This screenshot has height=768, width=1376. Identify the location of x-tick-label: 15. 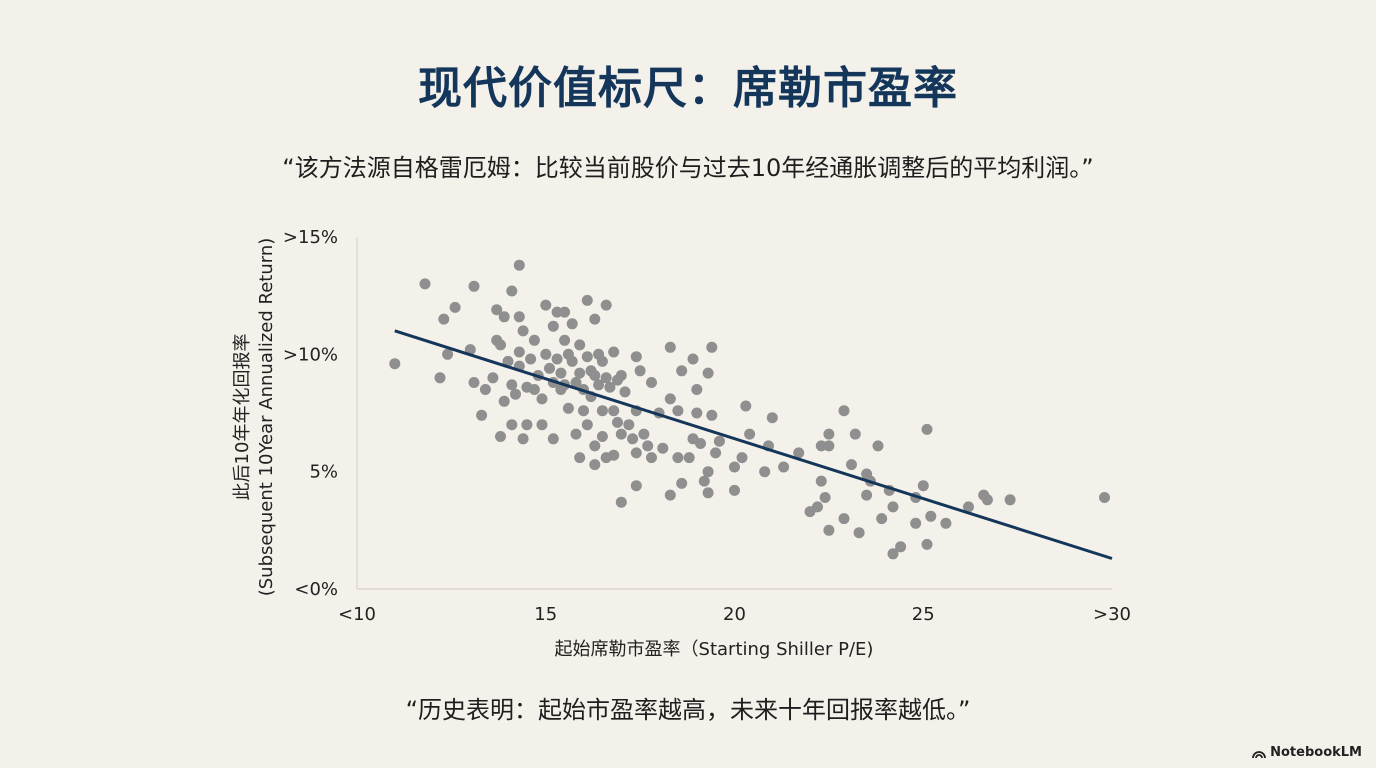
(545, 614).